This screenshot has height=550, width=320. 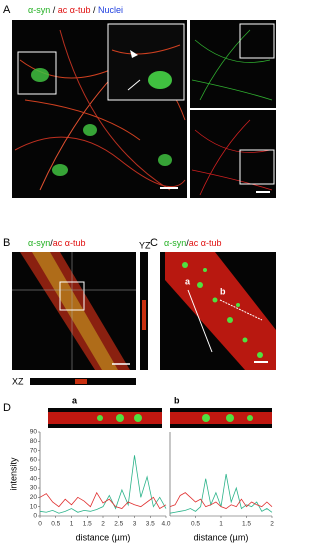 I want to click on y-tick-label: 70, so click(x=34, y=450).